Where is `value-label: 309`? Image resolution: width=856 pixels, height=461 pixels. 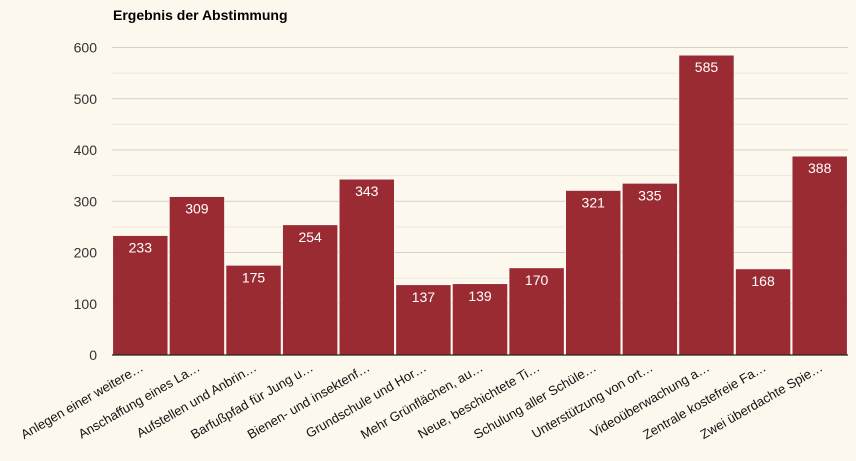 value-label: 309 is located at coordinates (197, 209).